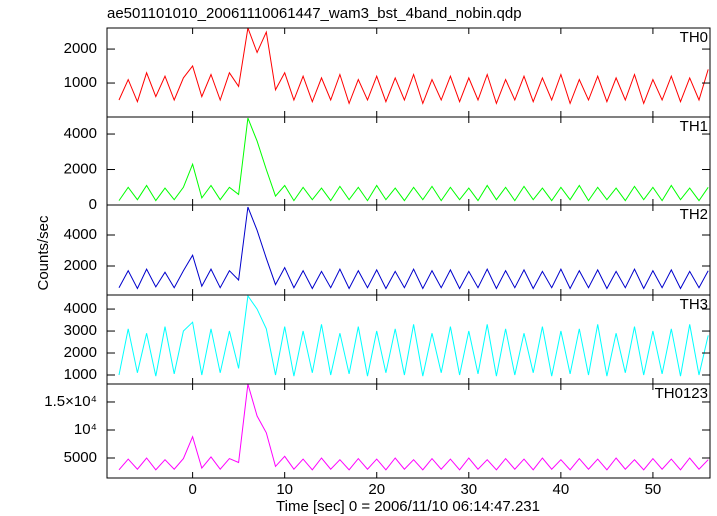 This screenshot has height=516, width=717. Describe the element at coordinates (43, 253) in the screenshot. I see `y-axis-label: Counts/sec` at that location.